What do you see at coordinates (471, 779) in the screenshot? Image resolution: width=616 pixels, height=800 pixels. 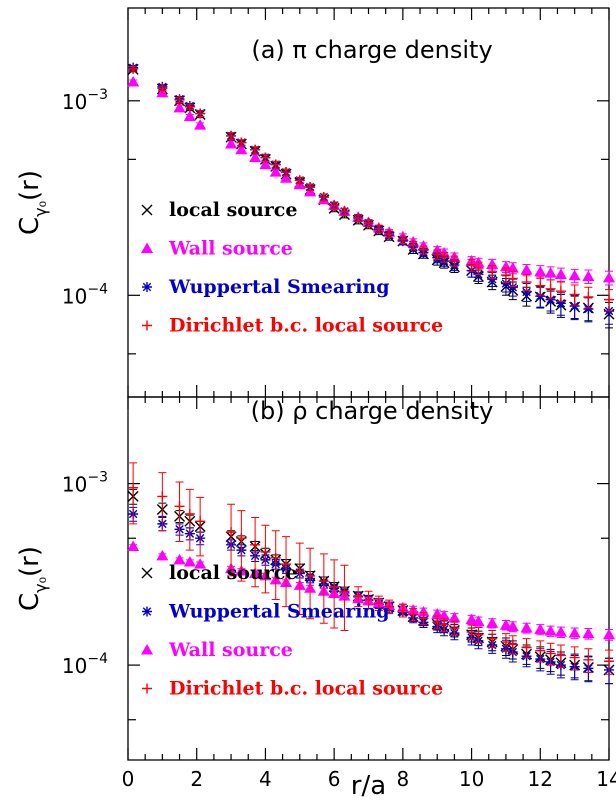 I see `x-tick-label: 10` at bounding box center [471, 779].